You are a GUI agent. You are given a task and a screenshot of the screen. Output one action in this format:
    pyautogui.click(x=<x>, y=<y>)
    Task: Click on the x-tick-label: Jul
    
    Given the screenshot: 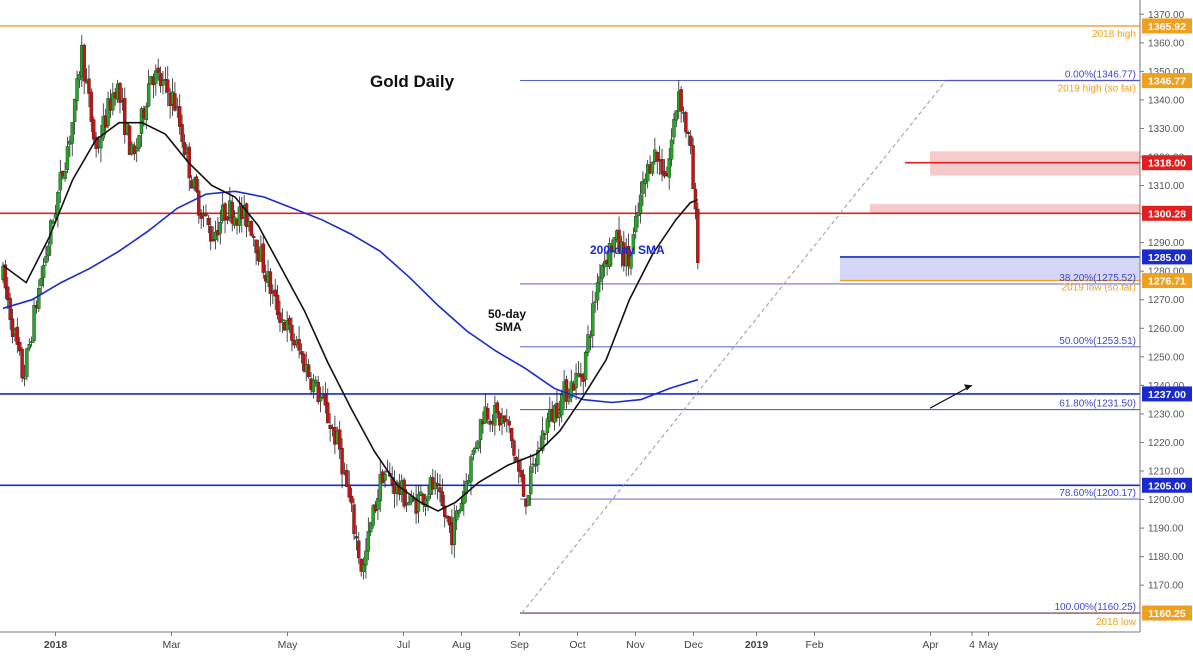 What is the action you would take?
    pyautogui.click(x=403, y=645)
    